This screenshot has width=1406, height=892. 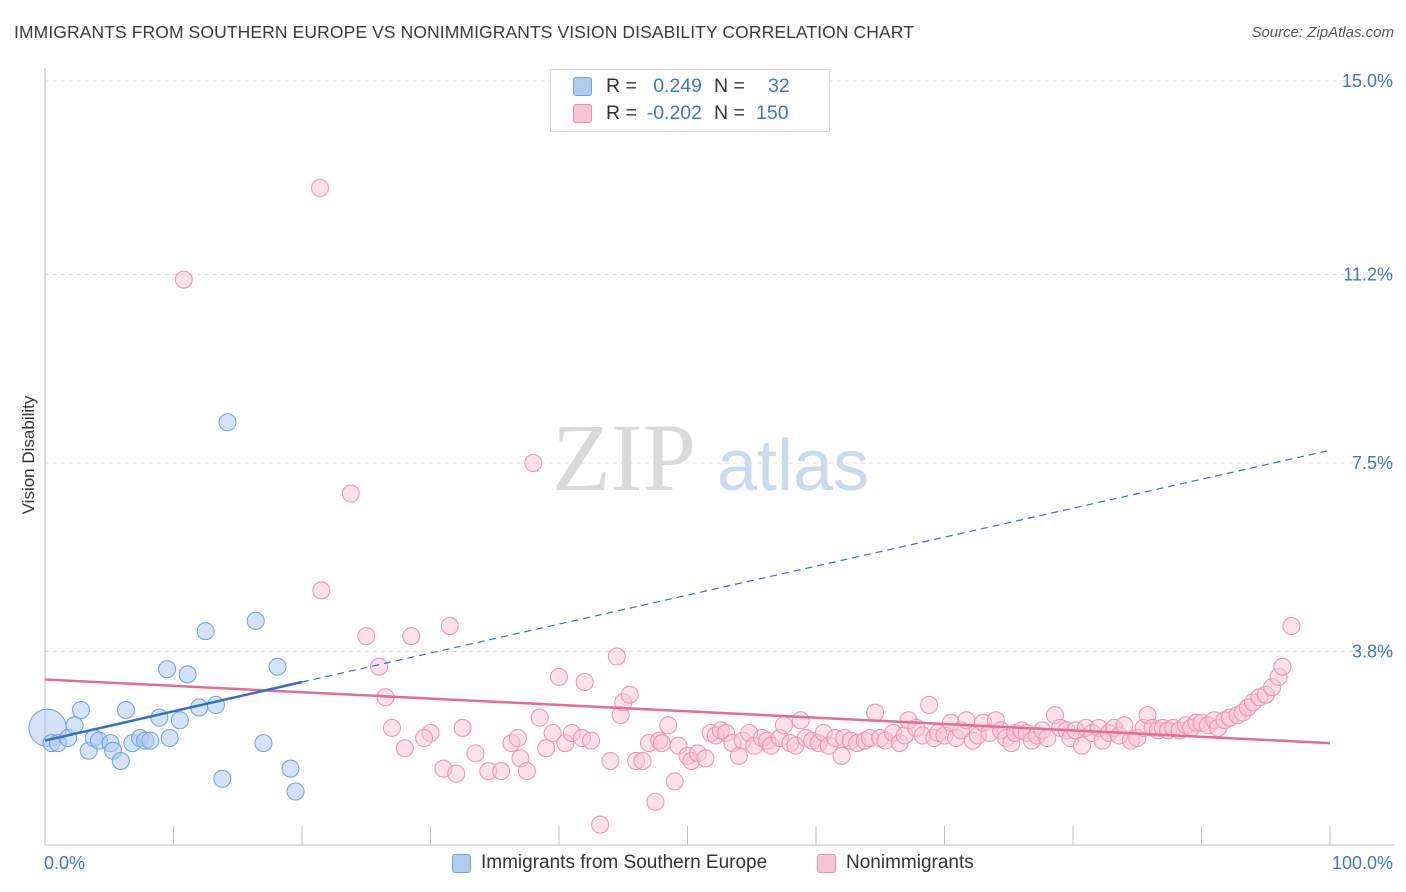 What do you see at coordinates (1362, 863) in the screenshot?
I see `x-tick-label: 100.0%` at bounding box center [1362, 863].